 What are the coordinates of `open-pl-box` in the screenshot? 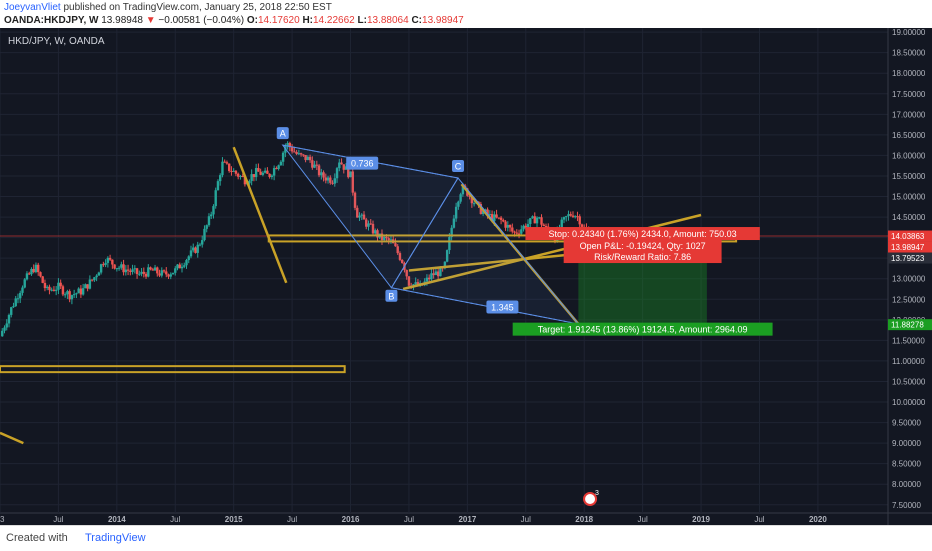 It's located at (642, 251).